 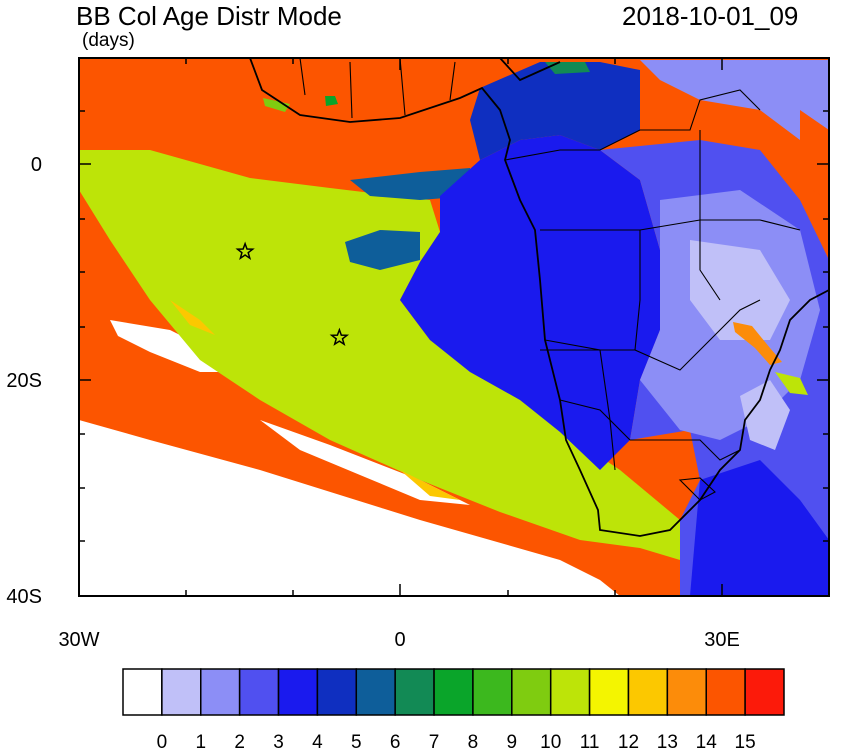 What do you see at coordinates (24, 597) in the screenshot?
I see `lat-label-40s: 40S` at bounding box center [24, 597].